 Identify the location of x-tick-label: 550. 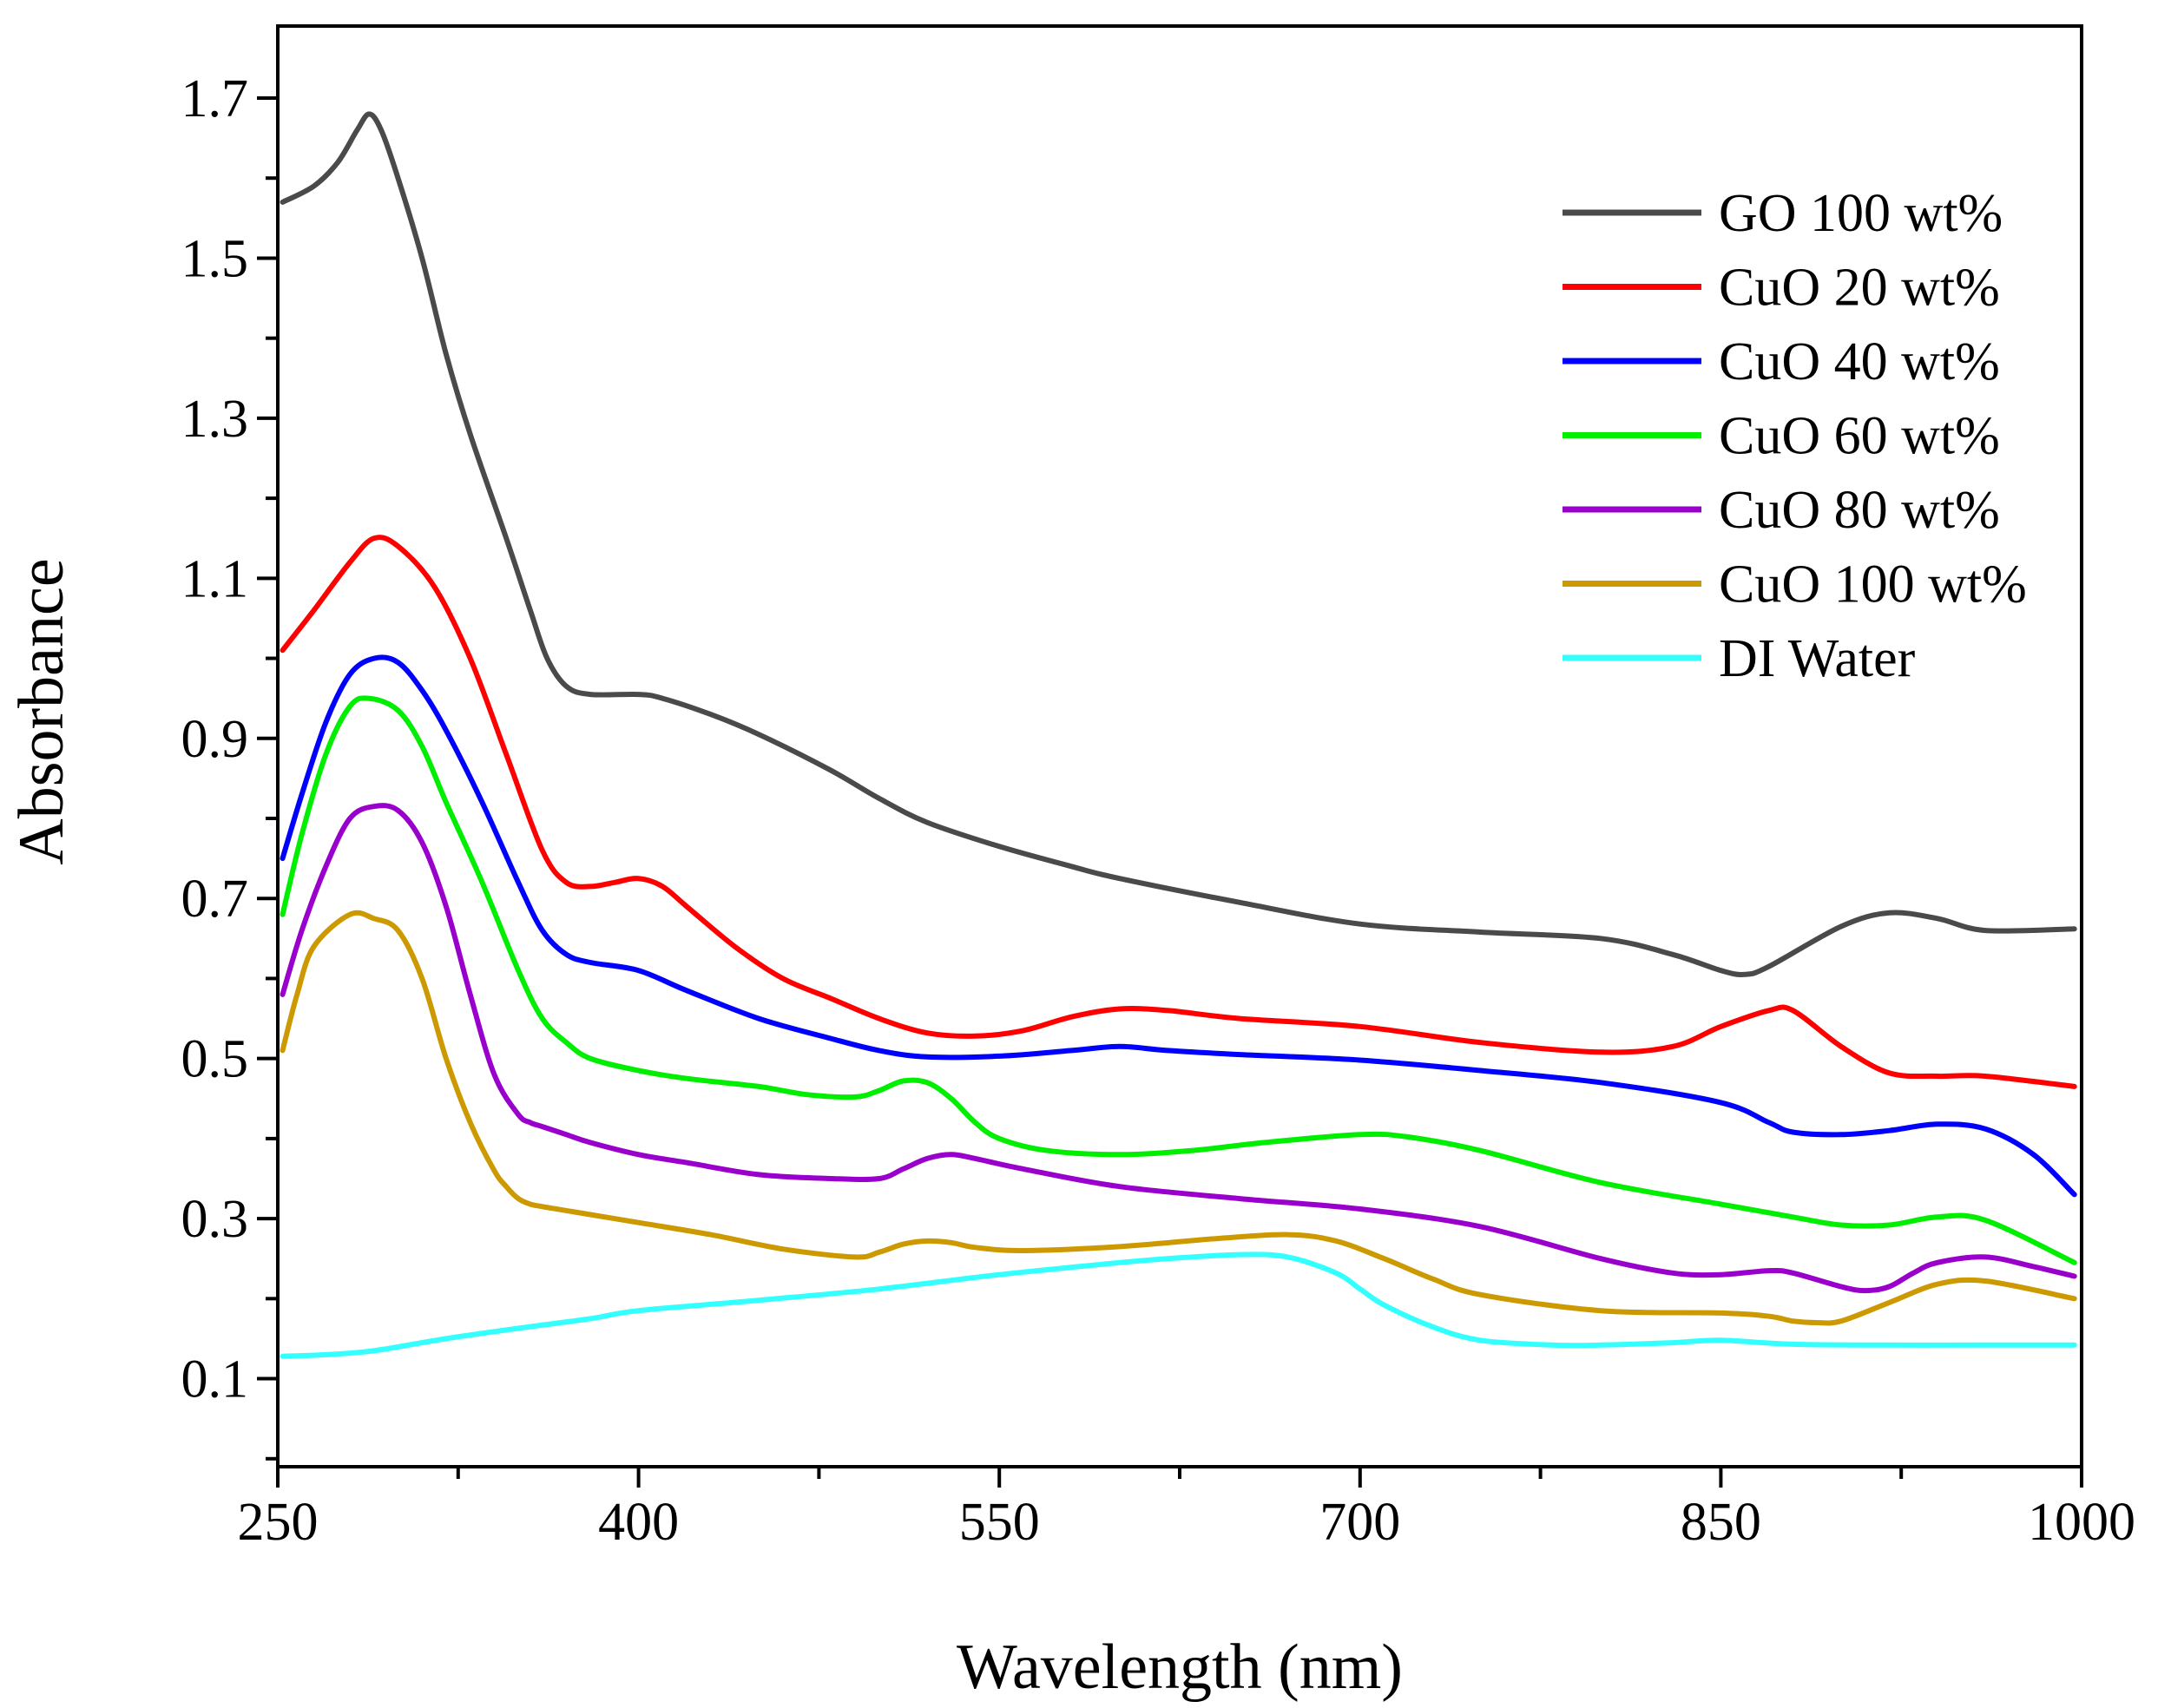
(1000, 1522).